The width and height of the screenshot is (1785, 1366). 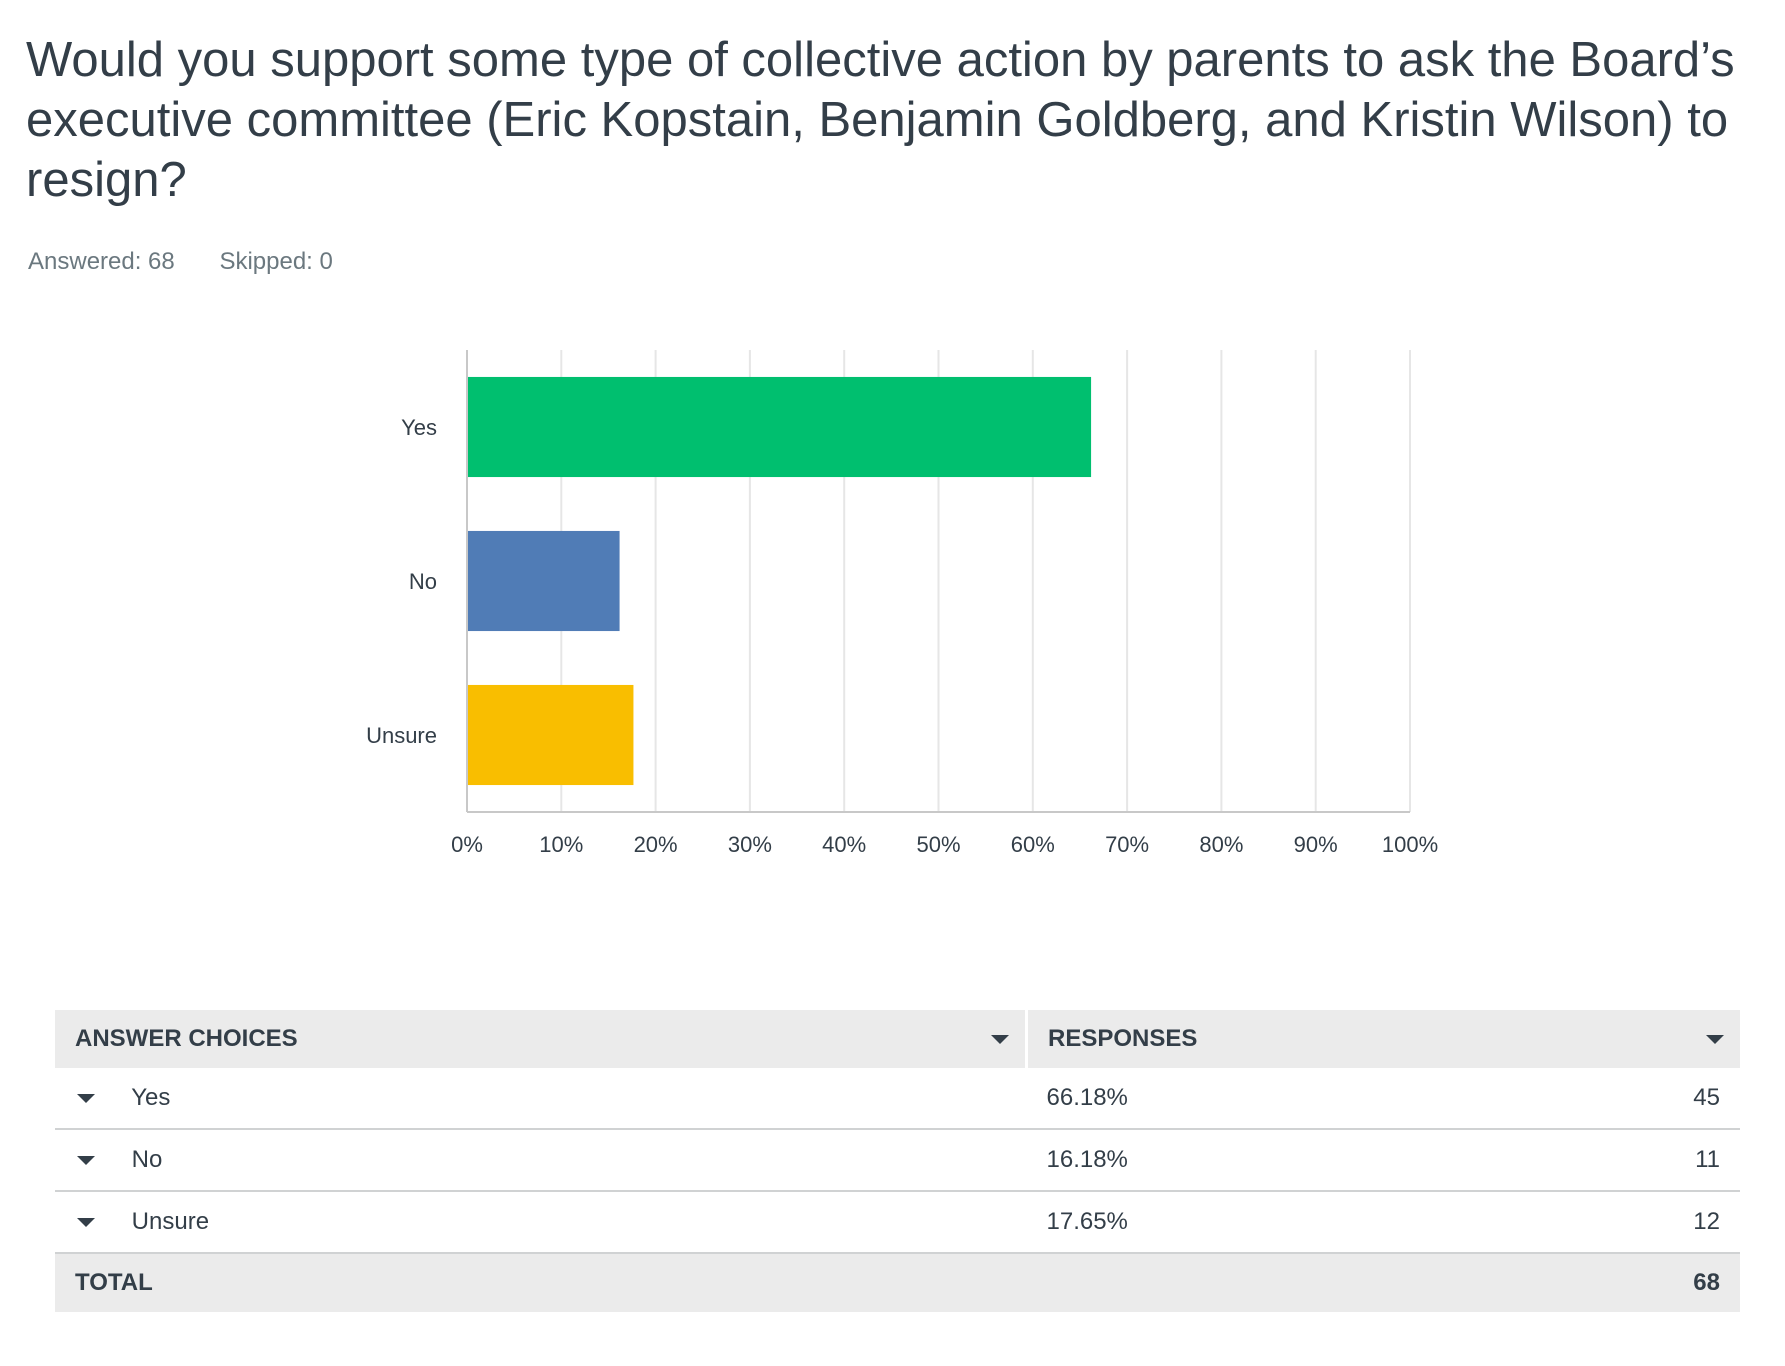 What do you see at coordinates (423, 581) in the screenshot?
I see `category-label: No` at bounding box center [423, 581].